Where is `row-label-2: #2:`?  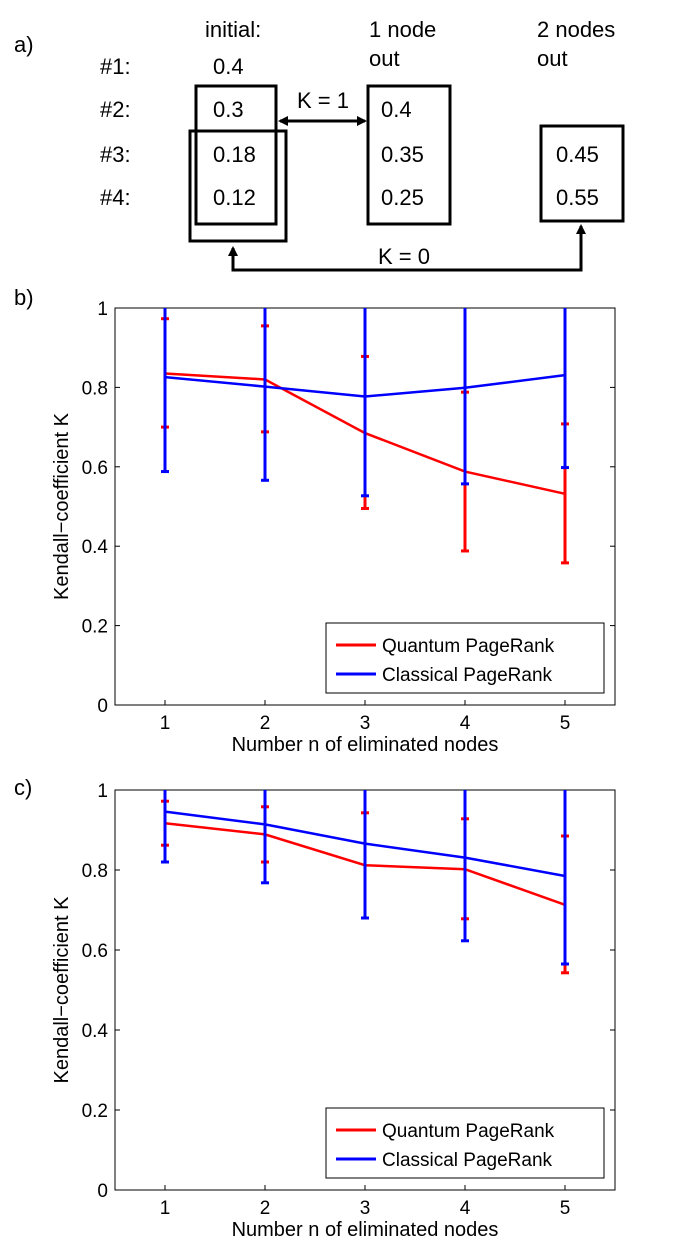 row-label-2: #2: is located at coordinates (115, 109).